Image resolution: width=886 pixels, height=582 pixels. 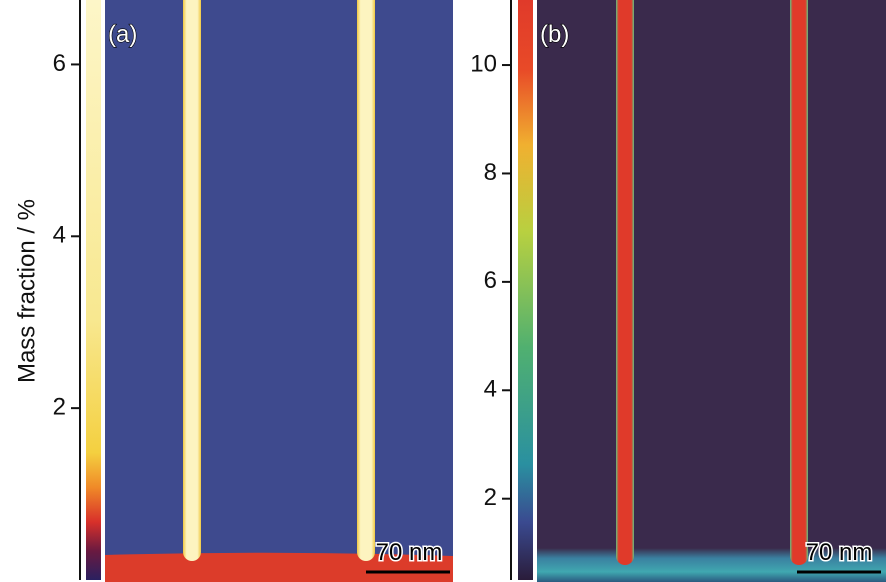 What do you see at coordinates (26, 291) in the screenshot?
I see `y-axis-label: Mass fraction / %` at bounding box center [26, 291].